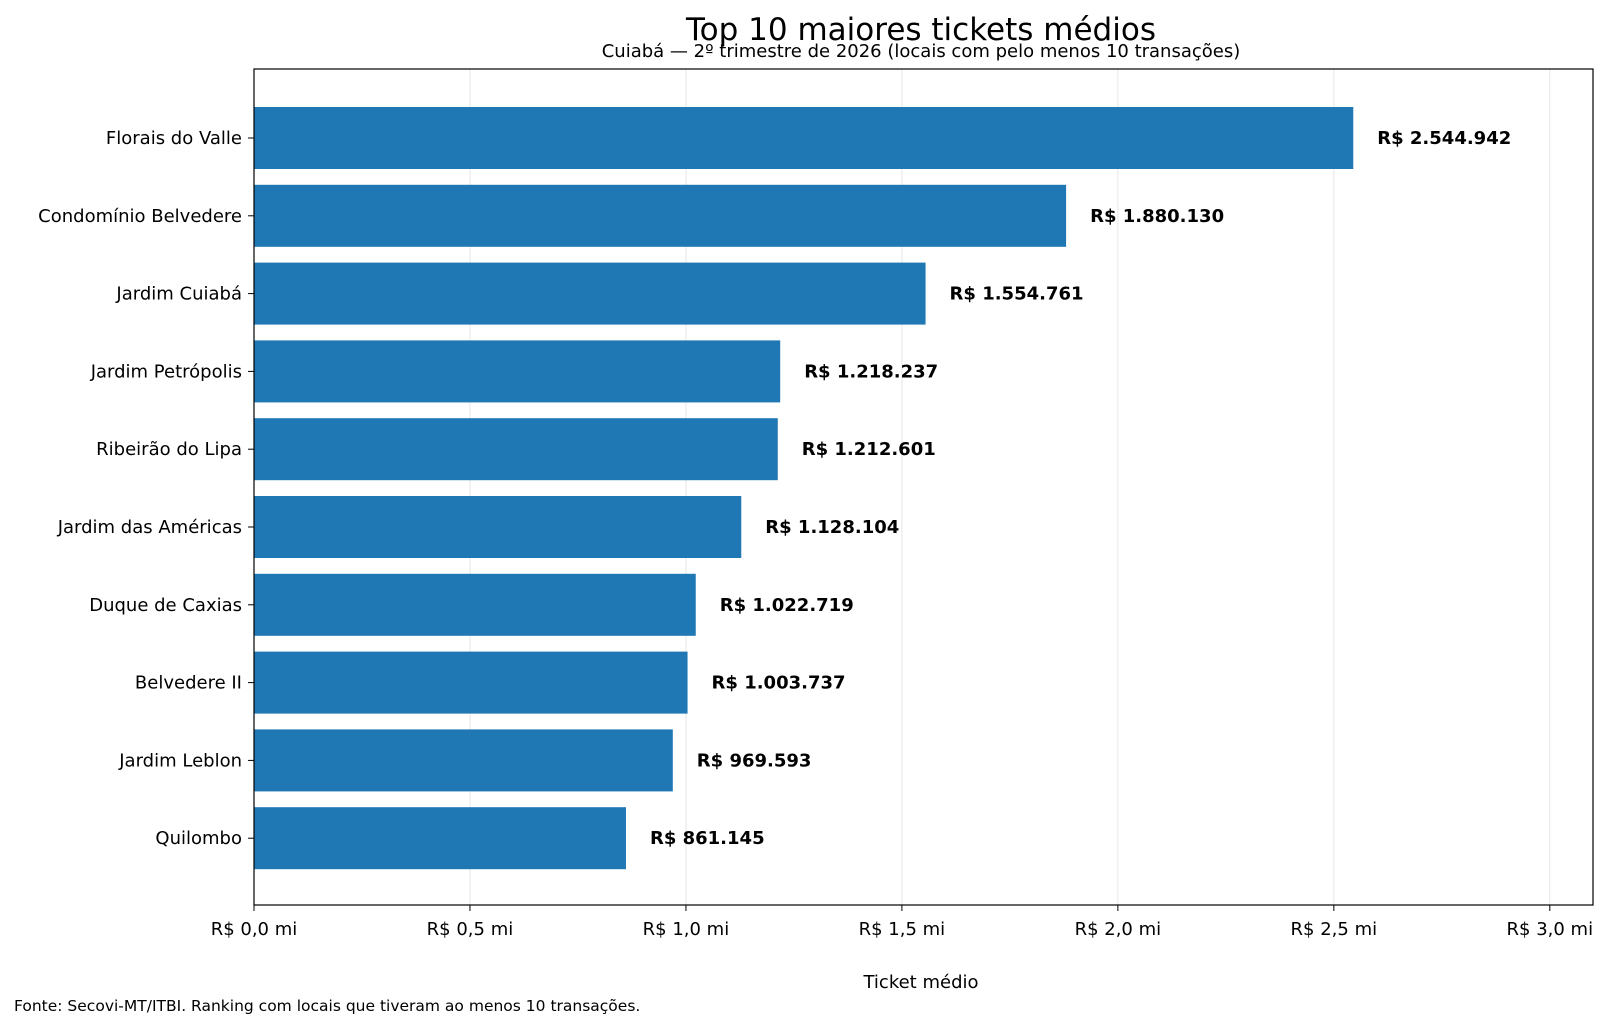 The height and width of the screenshot is (1024, 1600). What do you see at coordinates (174, 138) in the screenshot?
I see `category-label: Florais do Valle` at bounding box center [174, 138].